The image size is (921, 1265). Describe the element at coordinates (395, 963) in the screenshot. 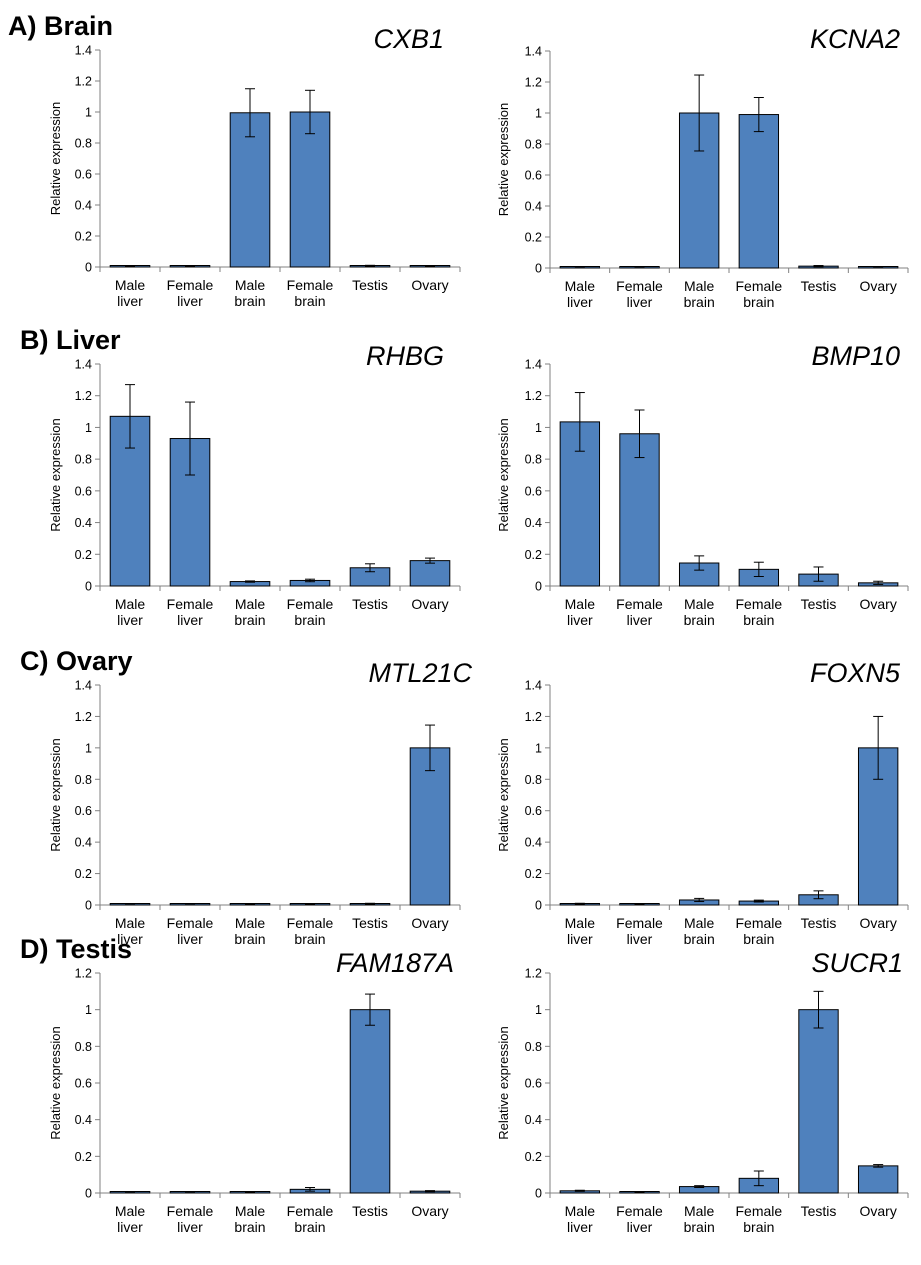

I see `chart-title: FAM187A` at that location.